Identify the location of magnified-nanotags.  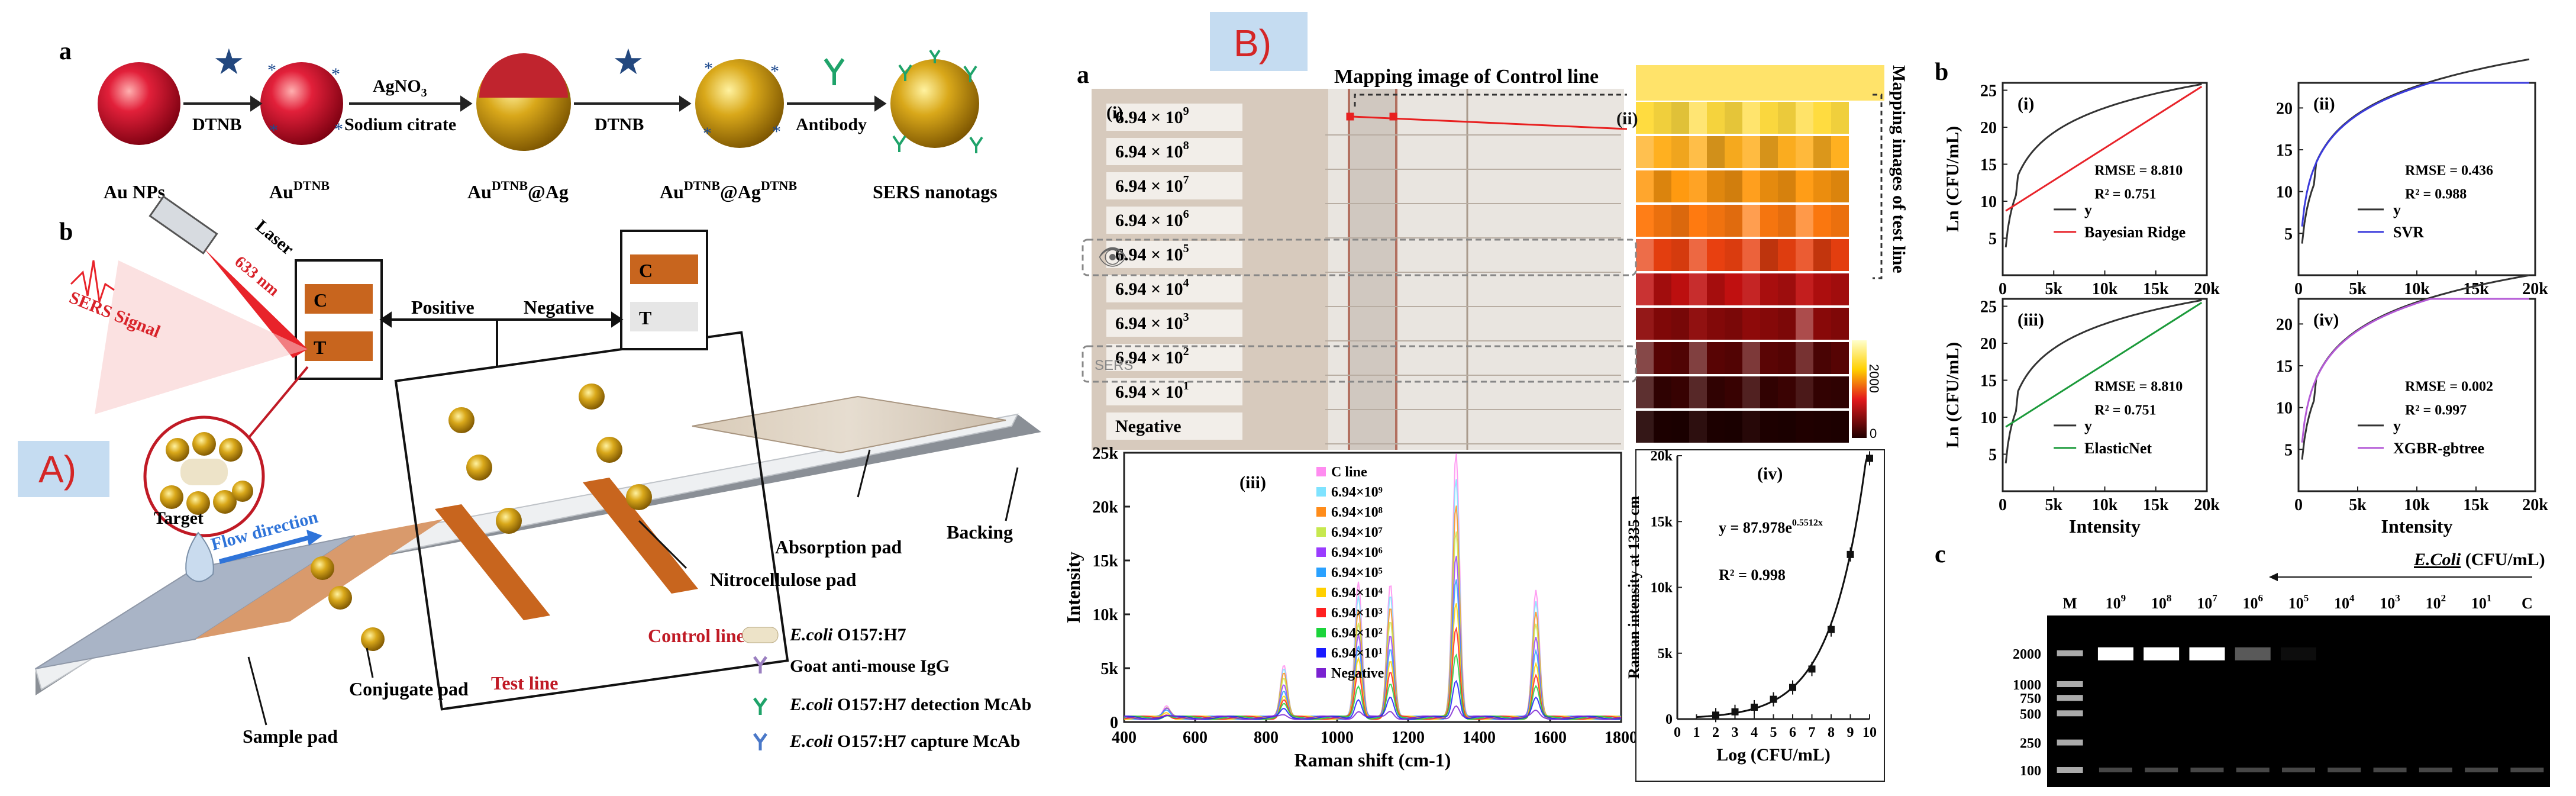
(226, 452).